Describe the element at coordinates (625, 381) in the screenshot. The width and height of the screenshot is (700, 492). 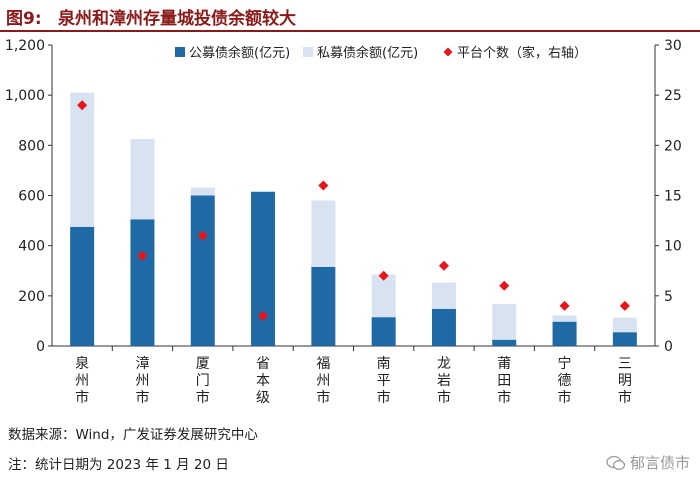
I see `x-tick-label: 三明市` at that location.